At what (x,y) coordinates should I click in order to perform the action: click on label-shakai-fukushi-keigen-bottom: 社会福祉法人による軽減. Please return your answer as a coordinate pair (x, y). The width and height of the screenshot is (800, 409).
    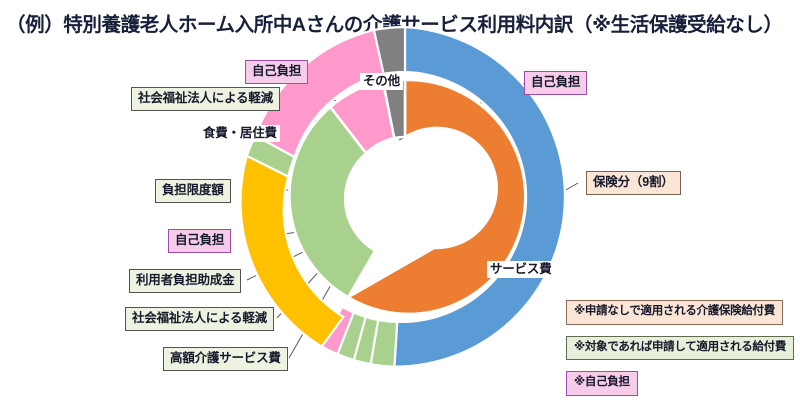
    Looking at the image, I should click on (199, 319).